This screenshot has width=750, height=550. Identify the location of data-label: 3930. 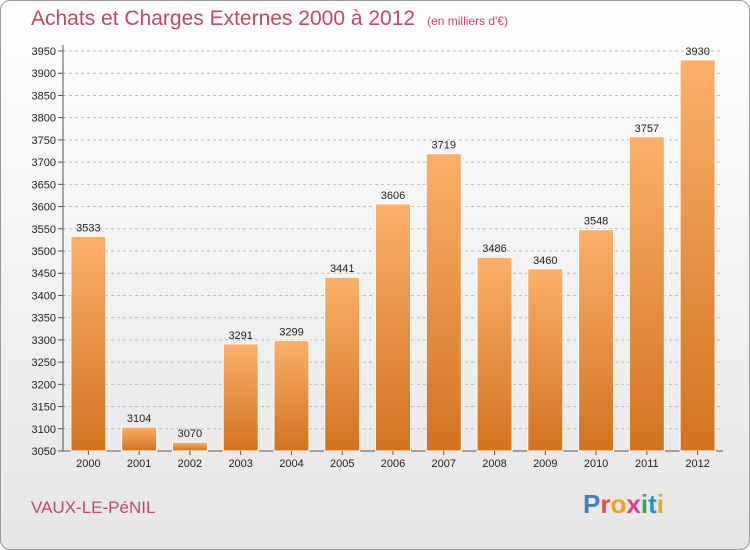
(697, 52).